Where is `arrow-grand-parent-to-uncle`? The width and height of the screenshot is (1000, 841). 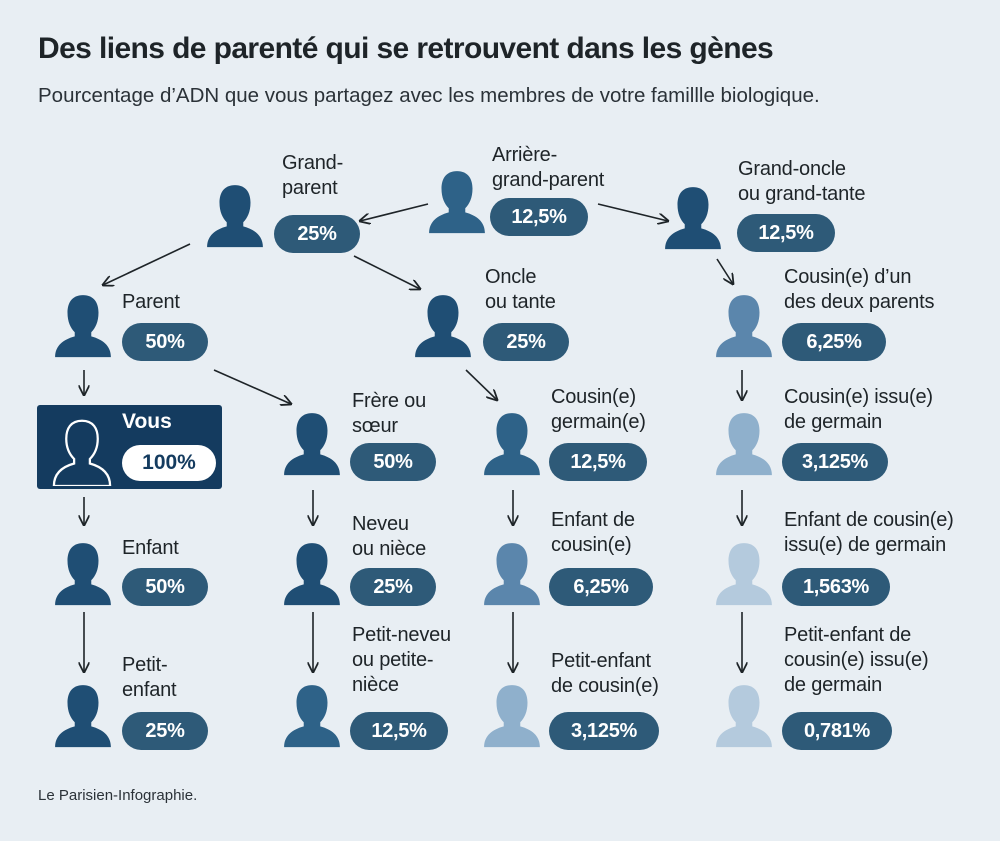
arrow-grand-parent-to-uncle is located at coordinates (386, 272).